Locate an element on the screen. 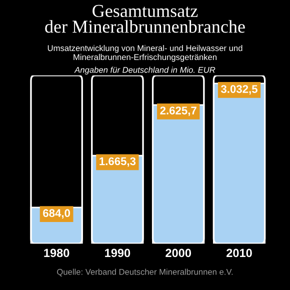 The image size is (290, 290). x-tick-label: 2010 is located at coordinates (239, 253).